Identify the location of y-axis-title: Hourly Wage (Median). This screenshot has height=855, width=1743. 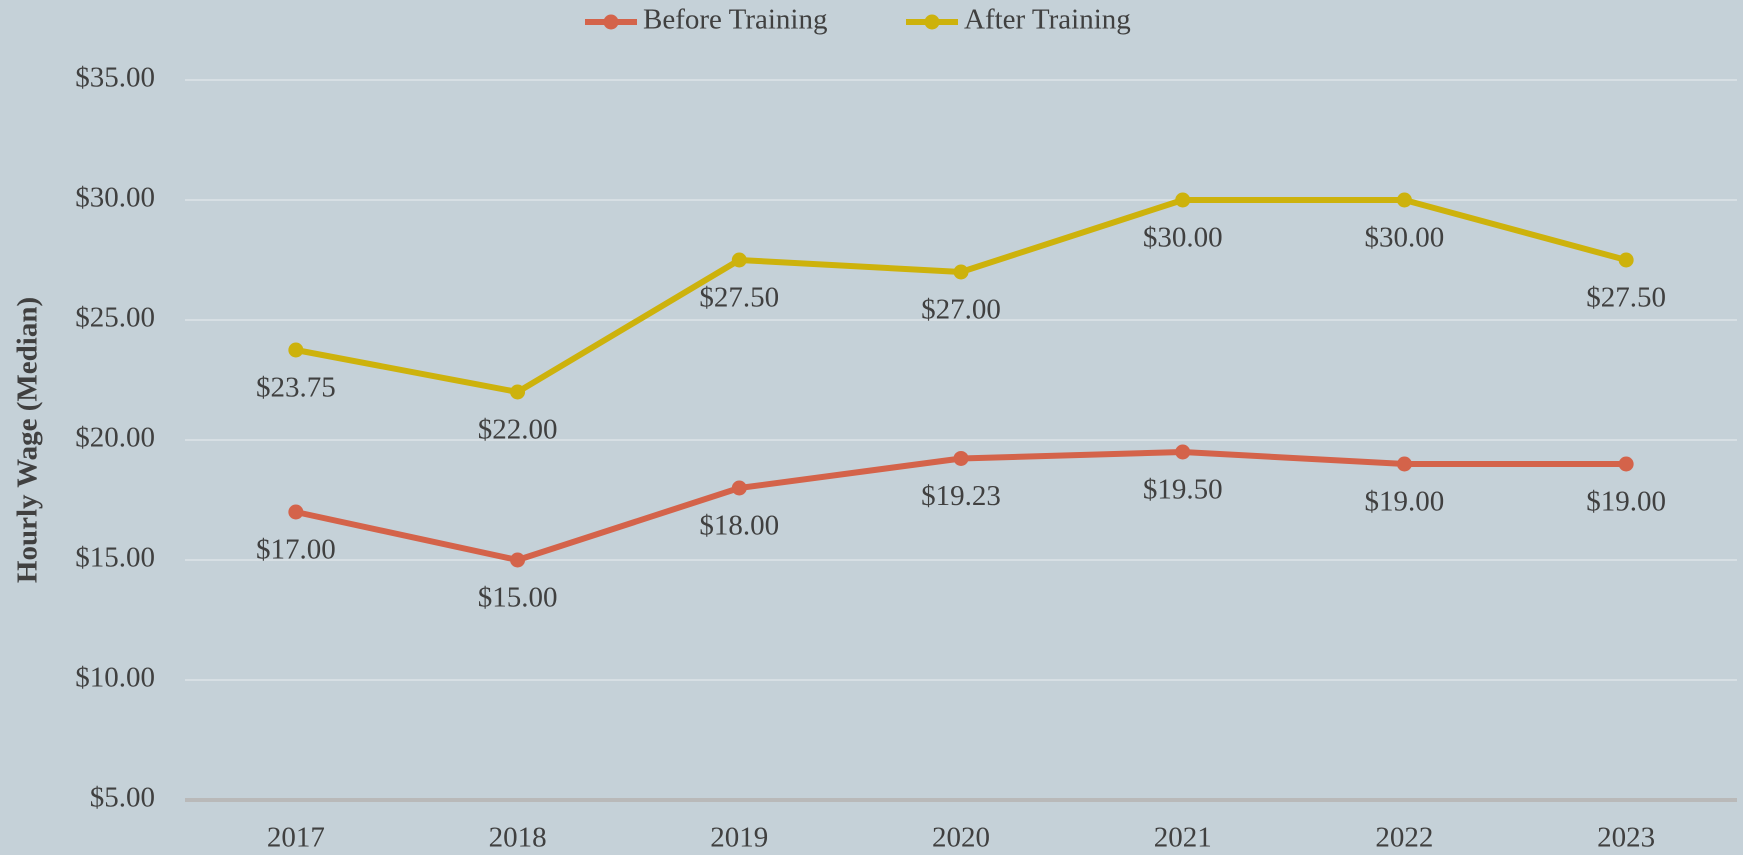
(28, 440).